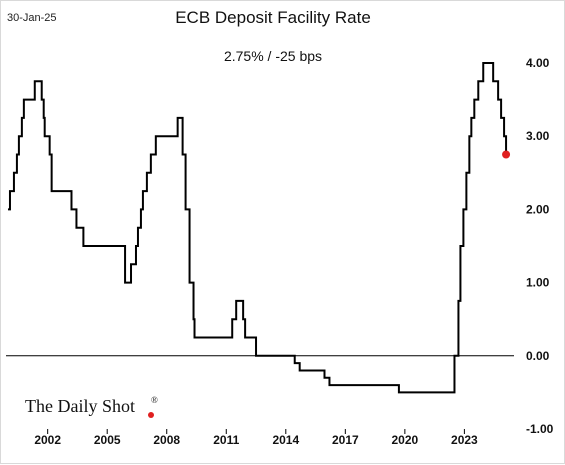 This screenshot has width=565, height=465. I want to click on x-tick-label: 2014, so click(285, 440).